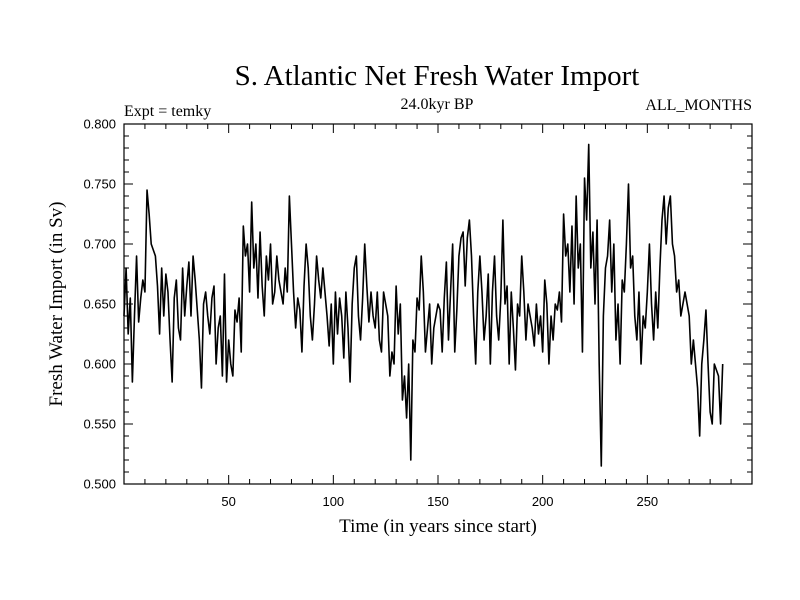  Describe the element at coordinates (437, 104) in the screenshot. I see `subtitle-period: 24.0kyr BP` at that location.